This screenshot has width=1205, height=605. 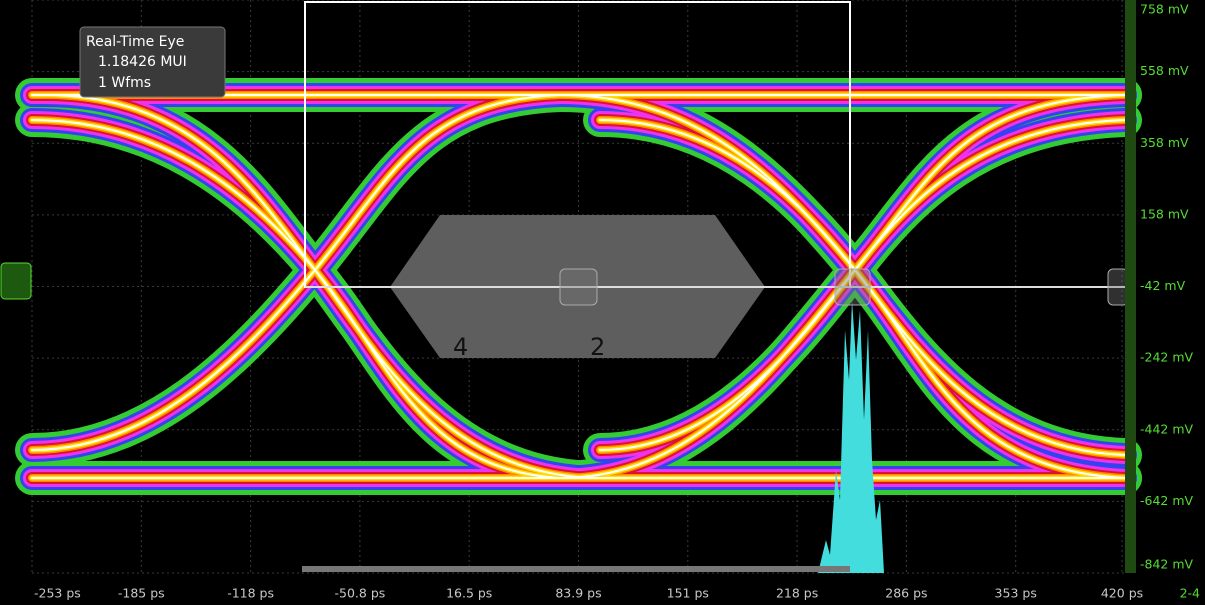 I want to click on x-axis-label: 218 ps, so click(x=797, y=593).